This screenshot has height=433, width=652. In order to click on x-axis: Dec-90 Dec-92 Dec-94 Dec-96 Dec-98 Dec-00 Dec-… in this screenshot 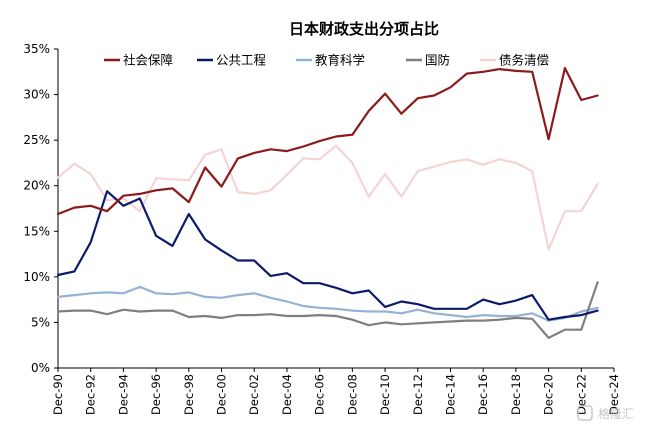, I will do `click(336, 391)`.